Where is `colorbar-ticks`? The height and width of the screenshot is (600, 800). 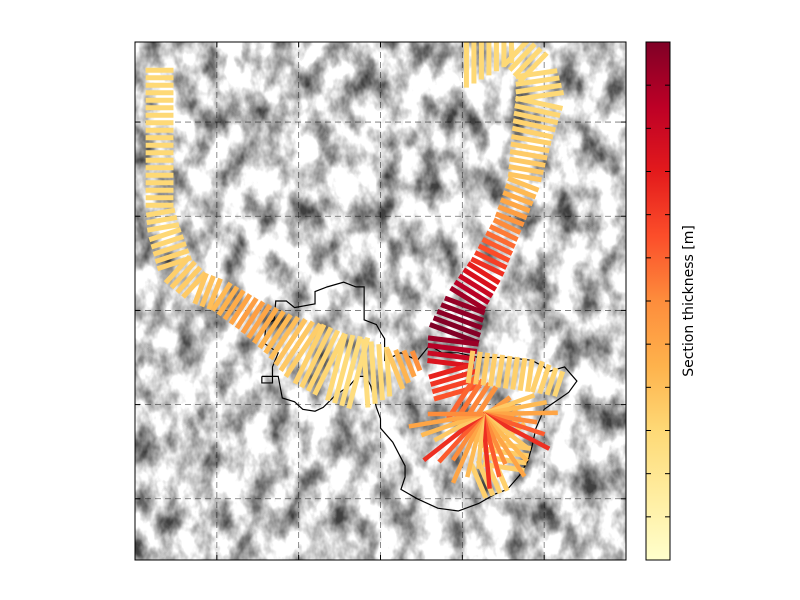 colorbar-ticks is located at coordinates (658, 301).